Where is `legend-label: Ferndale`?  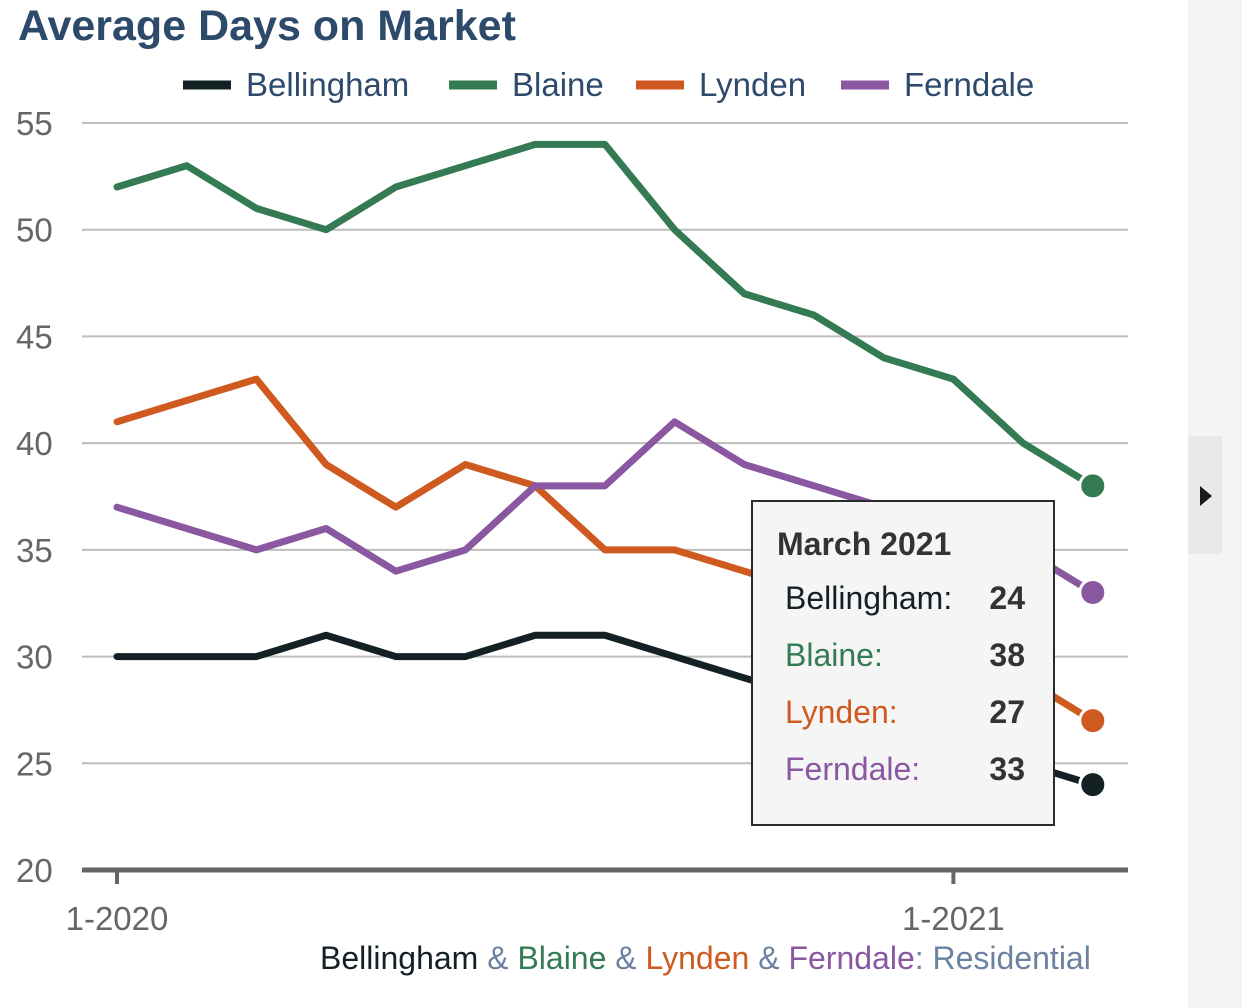 legend-label: Ferndale is located at coordinates (969, 84).